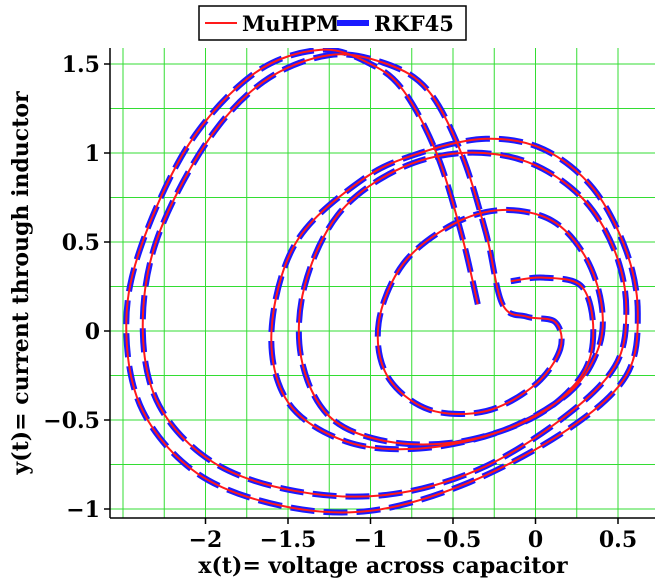  I want to click on y-axis-label: y(t)= current through inductor, so click(21, 283).